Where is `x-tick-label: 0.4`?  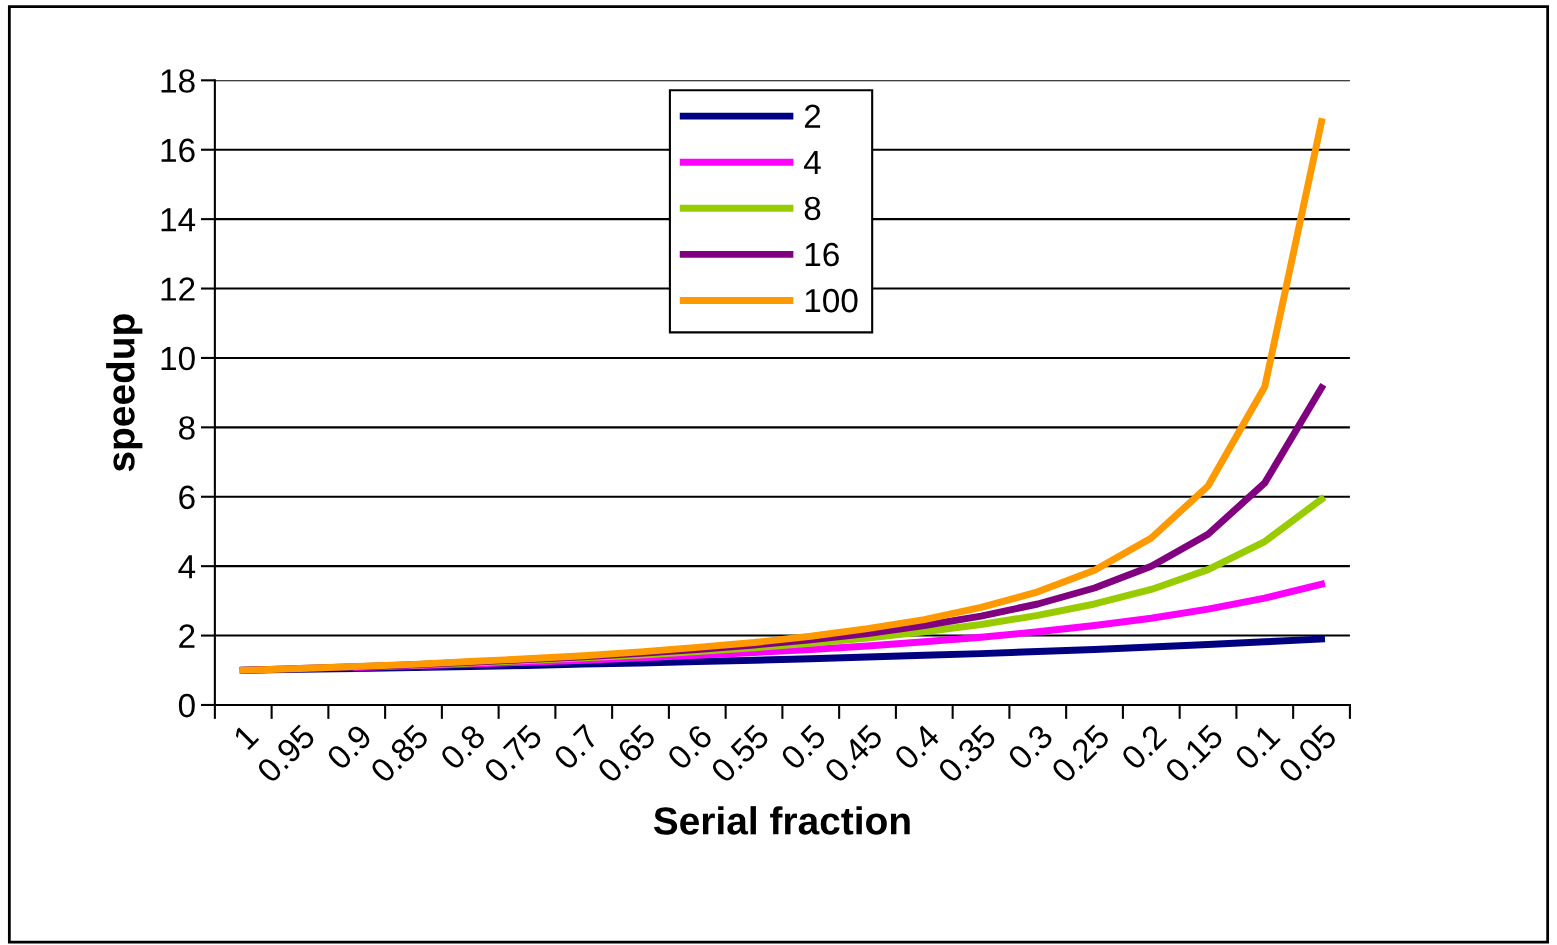 x-tick-label: 0.4 is located at coordinates (917, 746).